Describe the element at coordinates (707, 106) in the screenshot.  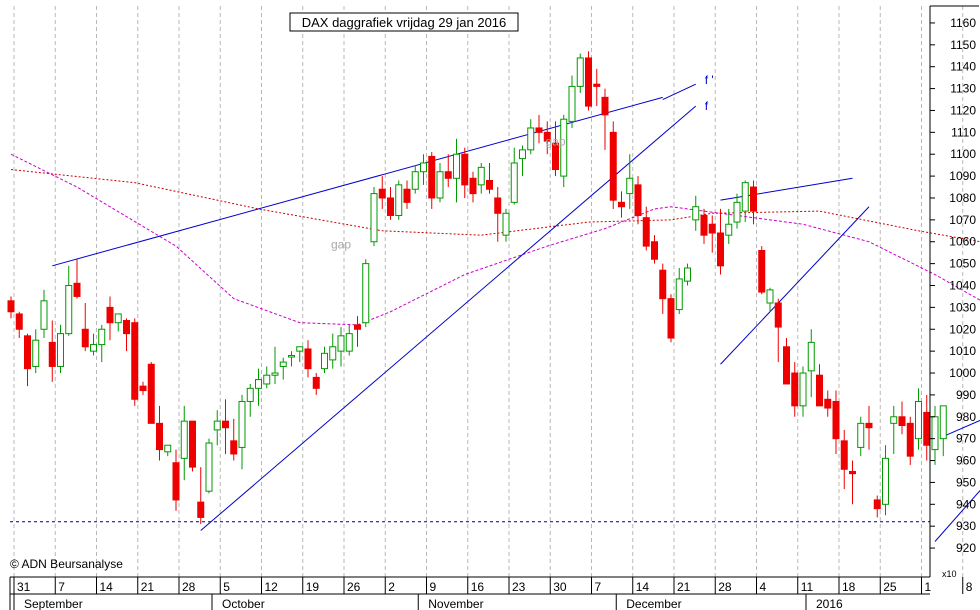
I see `trendline-label: f` at that location.